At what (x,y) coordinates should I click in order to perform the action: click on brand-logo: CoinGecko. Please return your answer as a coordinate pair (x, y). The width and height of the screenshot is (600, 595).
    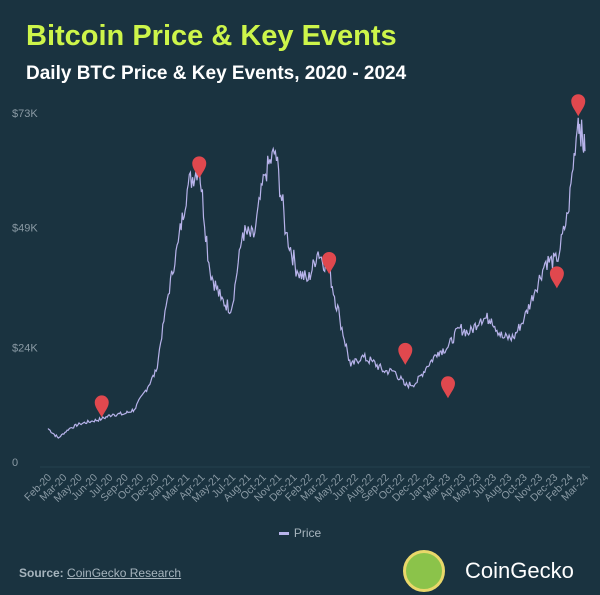
    Looking at the image, I should click on (488, 571).